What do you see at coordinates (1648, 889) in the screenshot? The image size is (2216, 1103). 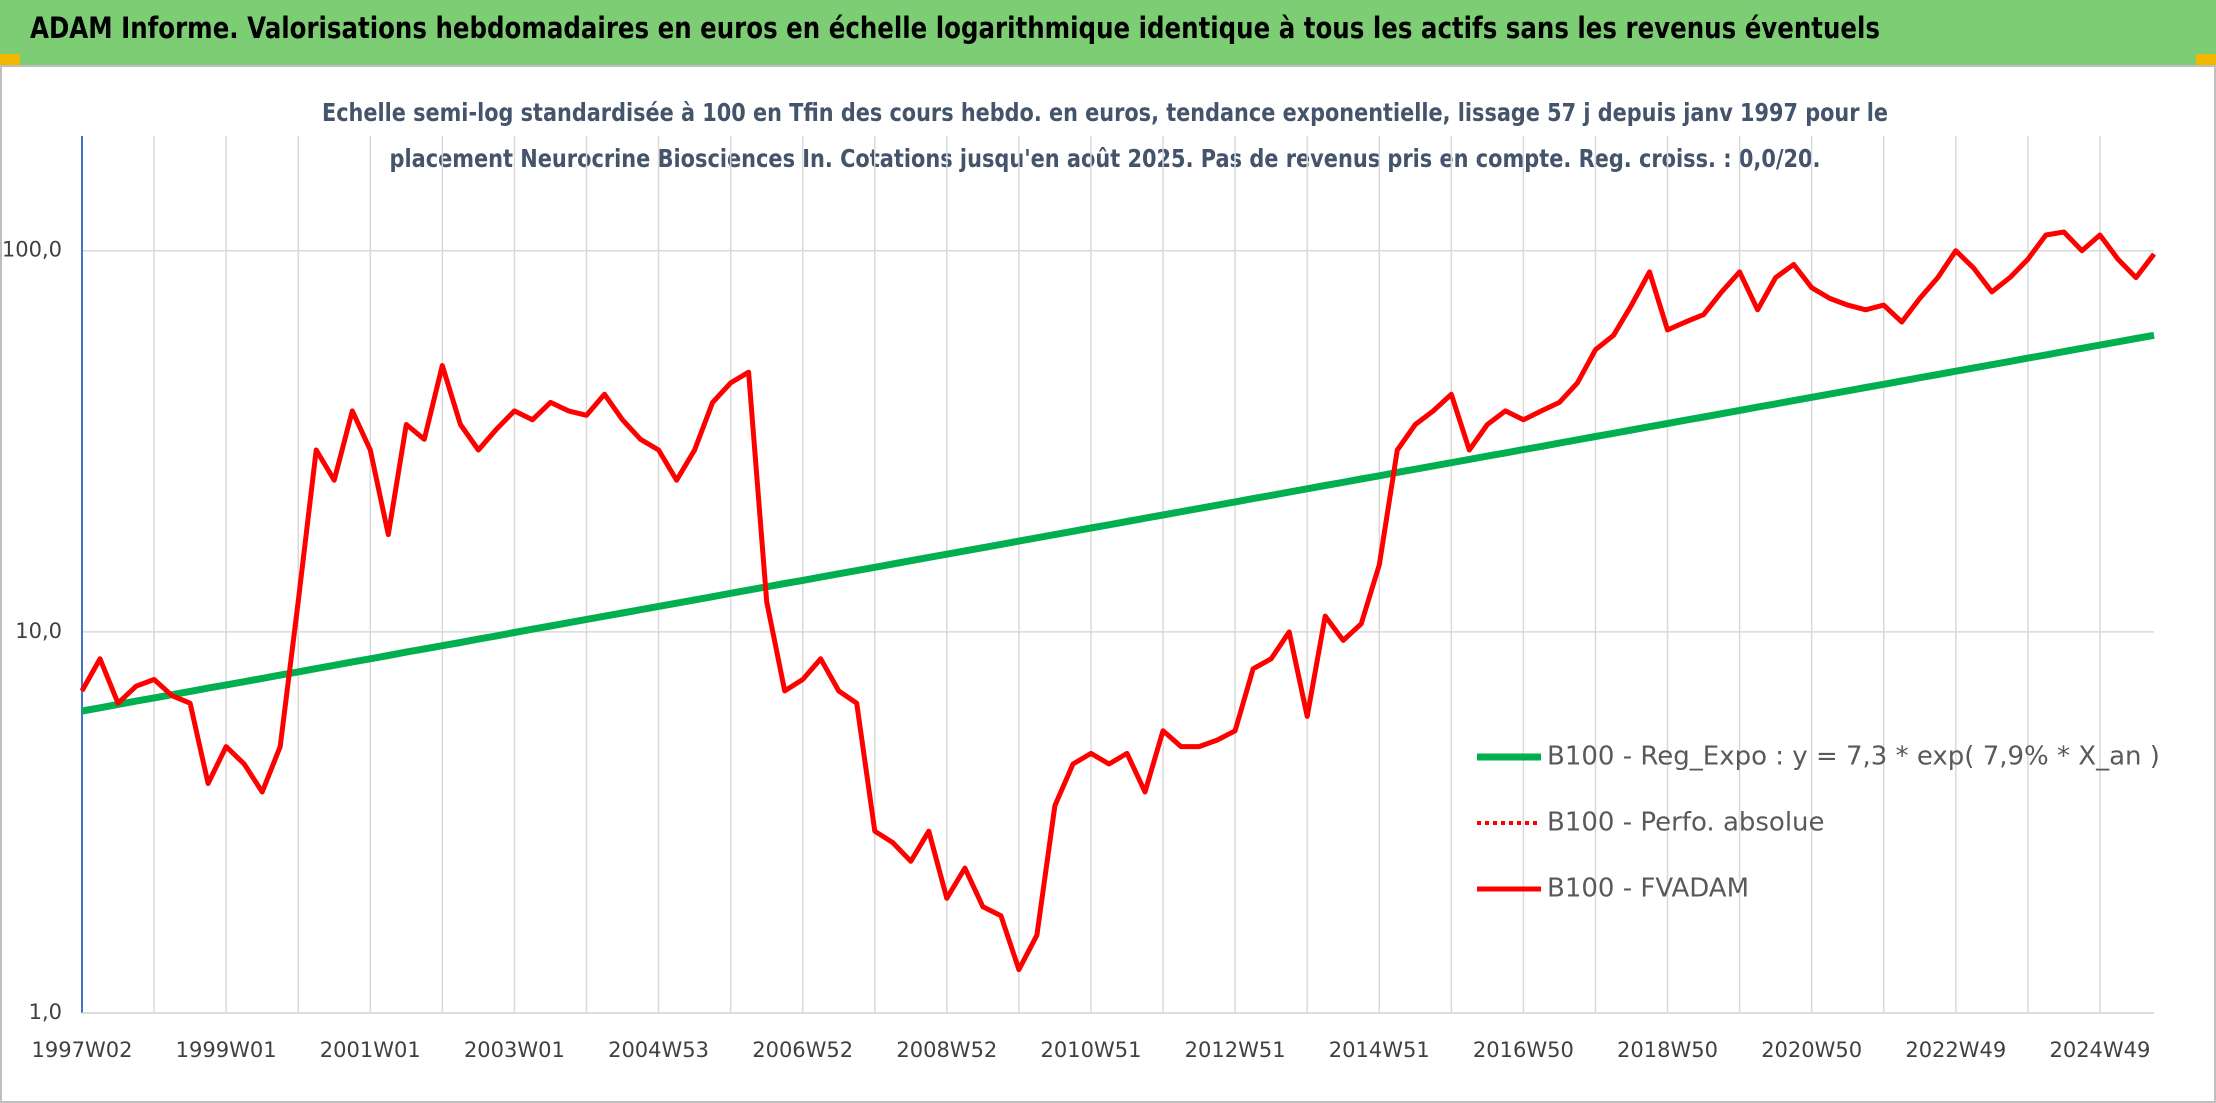 I see `legend-label: B100 - FVADAM` at bounding box center [1648, 889].